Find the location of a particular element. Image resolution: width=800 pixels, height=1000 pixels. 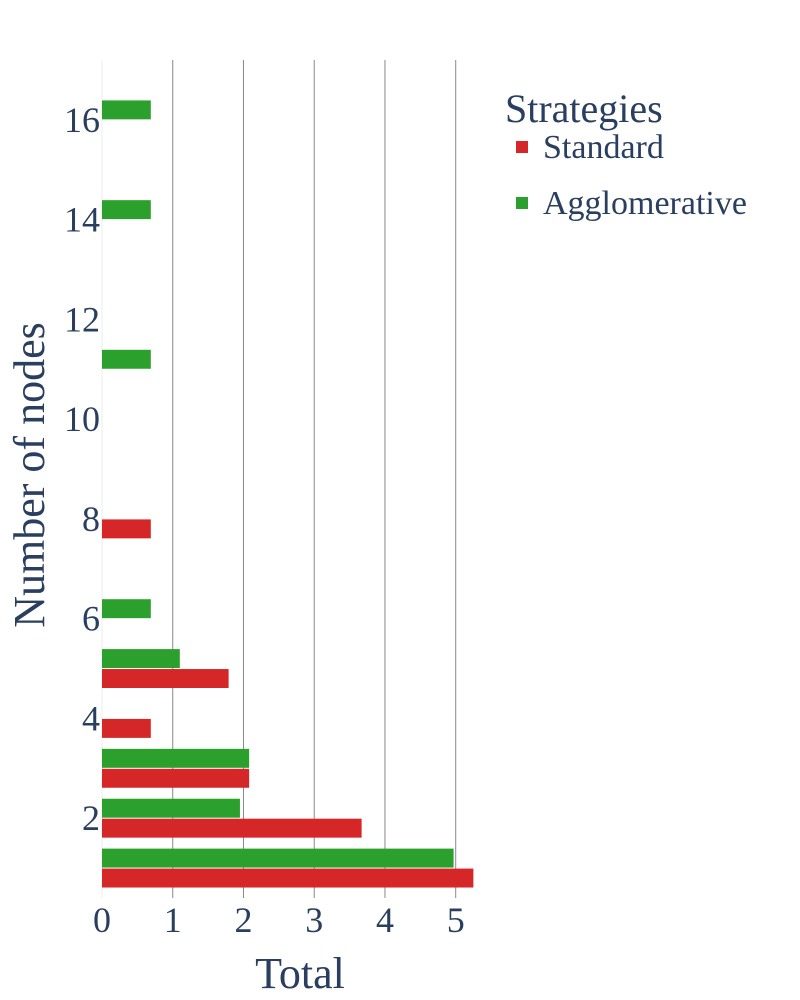

x-tick-label: 4 is located at coordinates (385, 920).